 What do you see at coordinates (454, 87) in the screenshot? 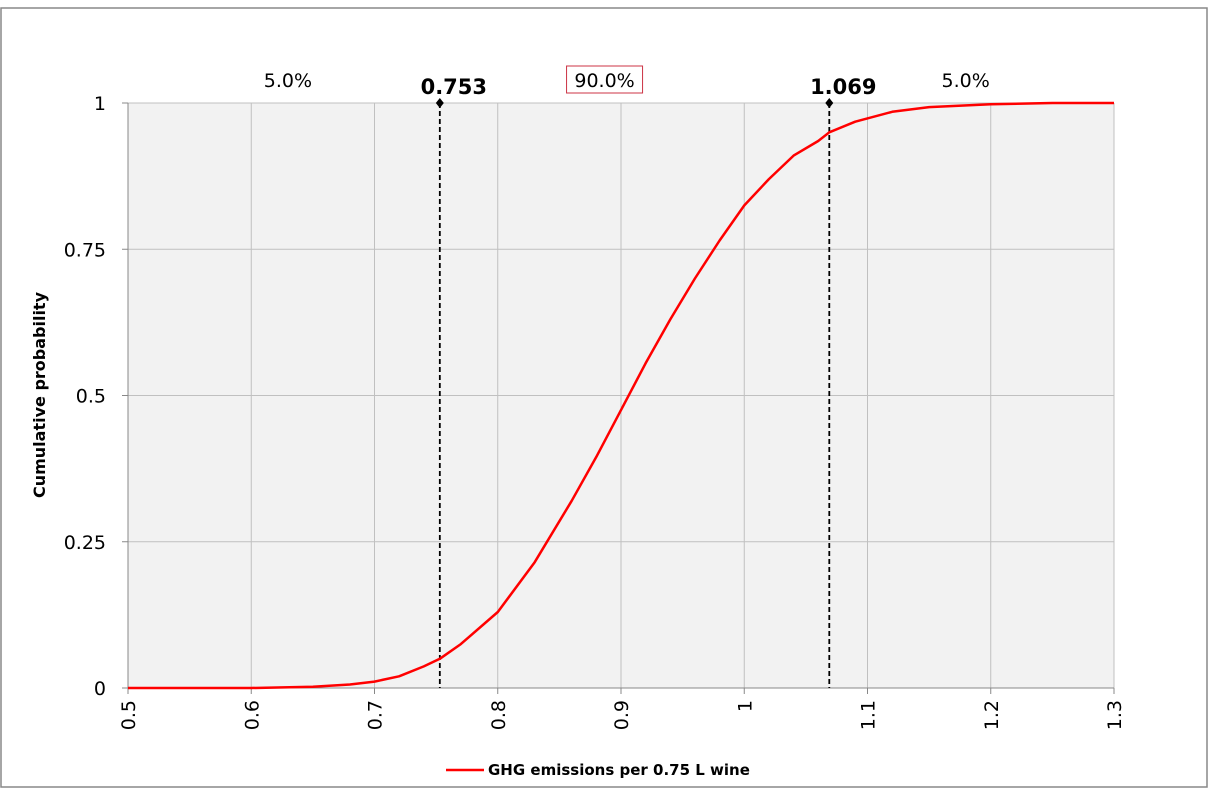
I see `percentile-label: 0.753` at bounding box center [454, 87].